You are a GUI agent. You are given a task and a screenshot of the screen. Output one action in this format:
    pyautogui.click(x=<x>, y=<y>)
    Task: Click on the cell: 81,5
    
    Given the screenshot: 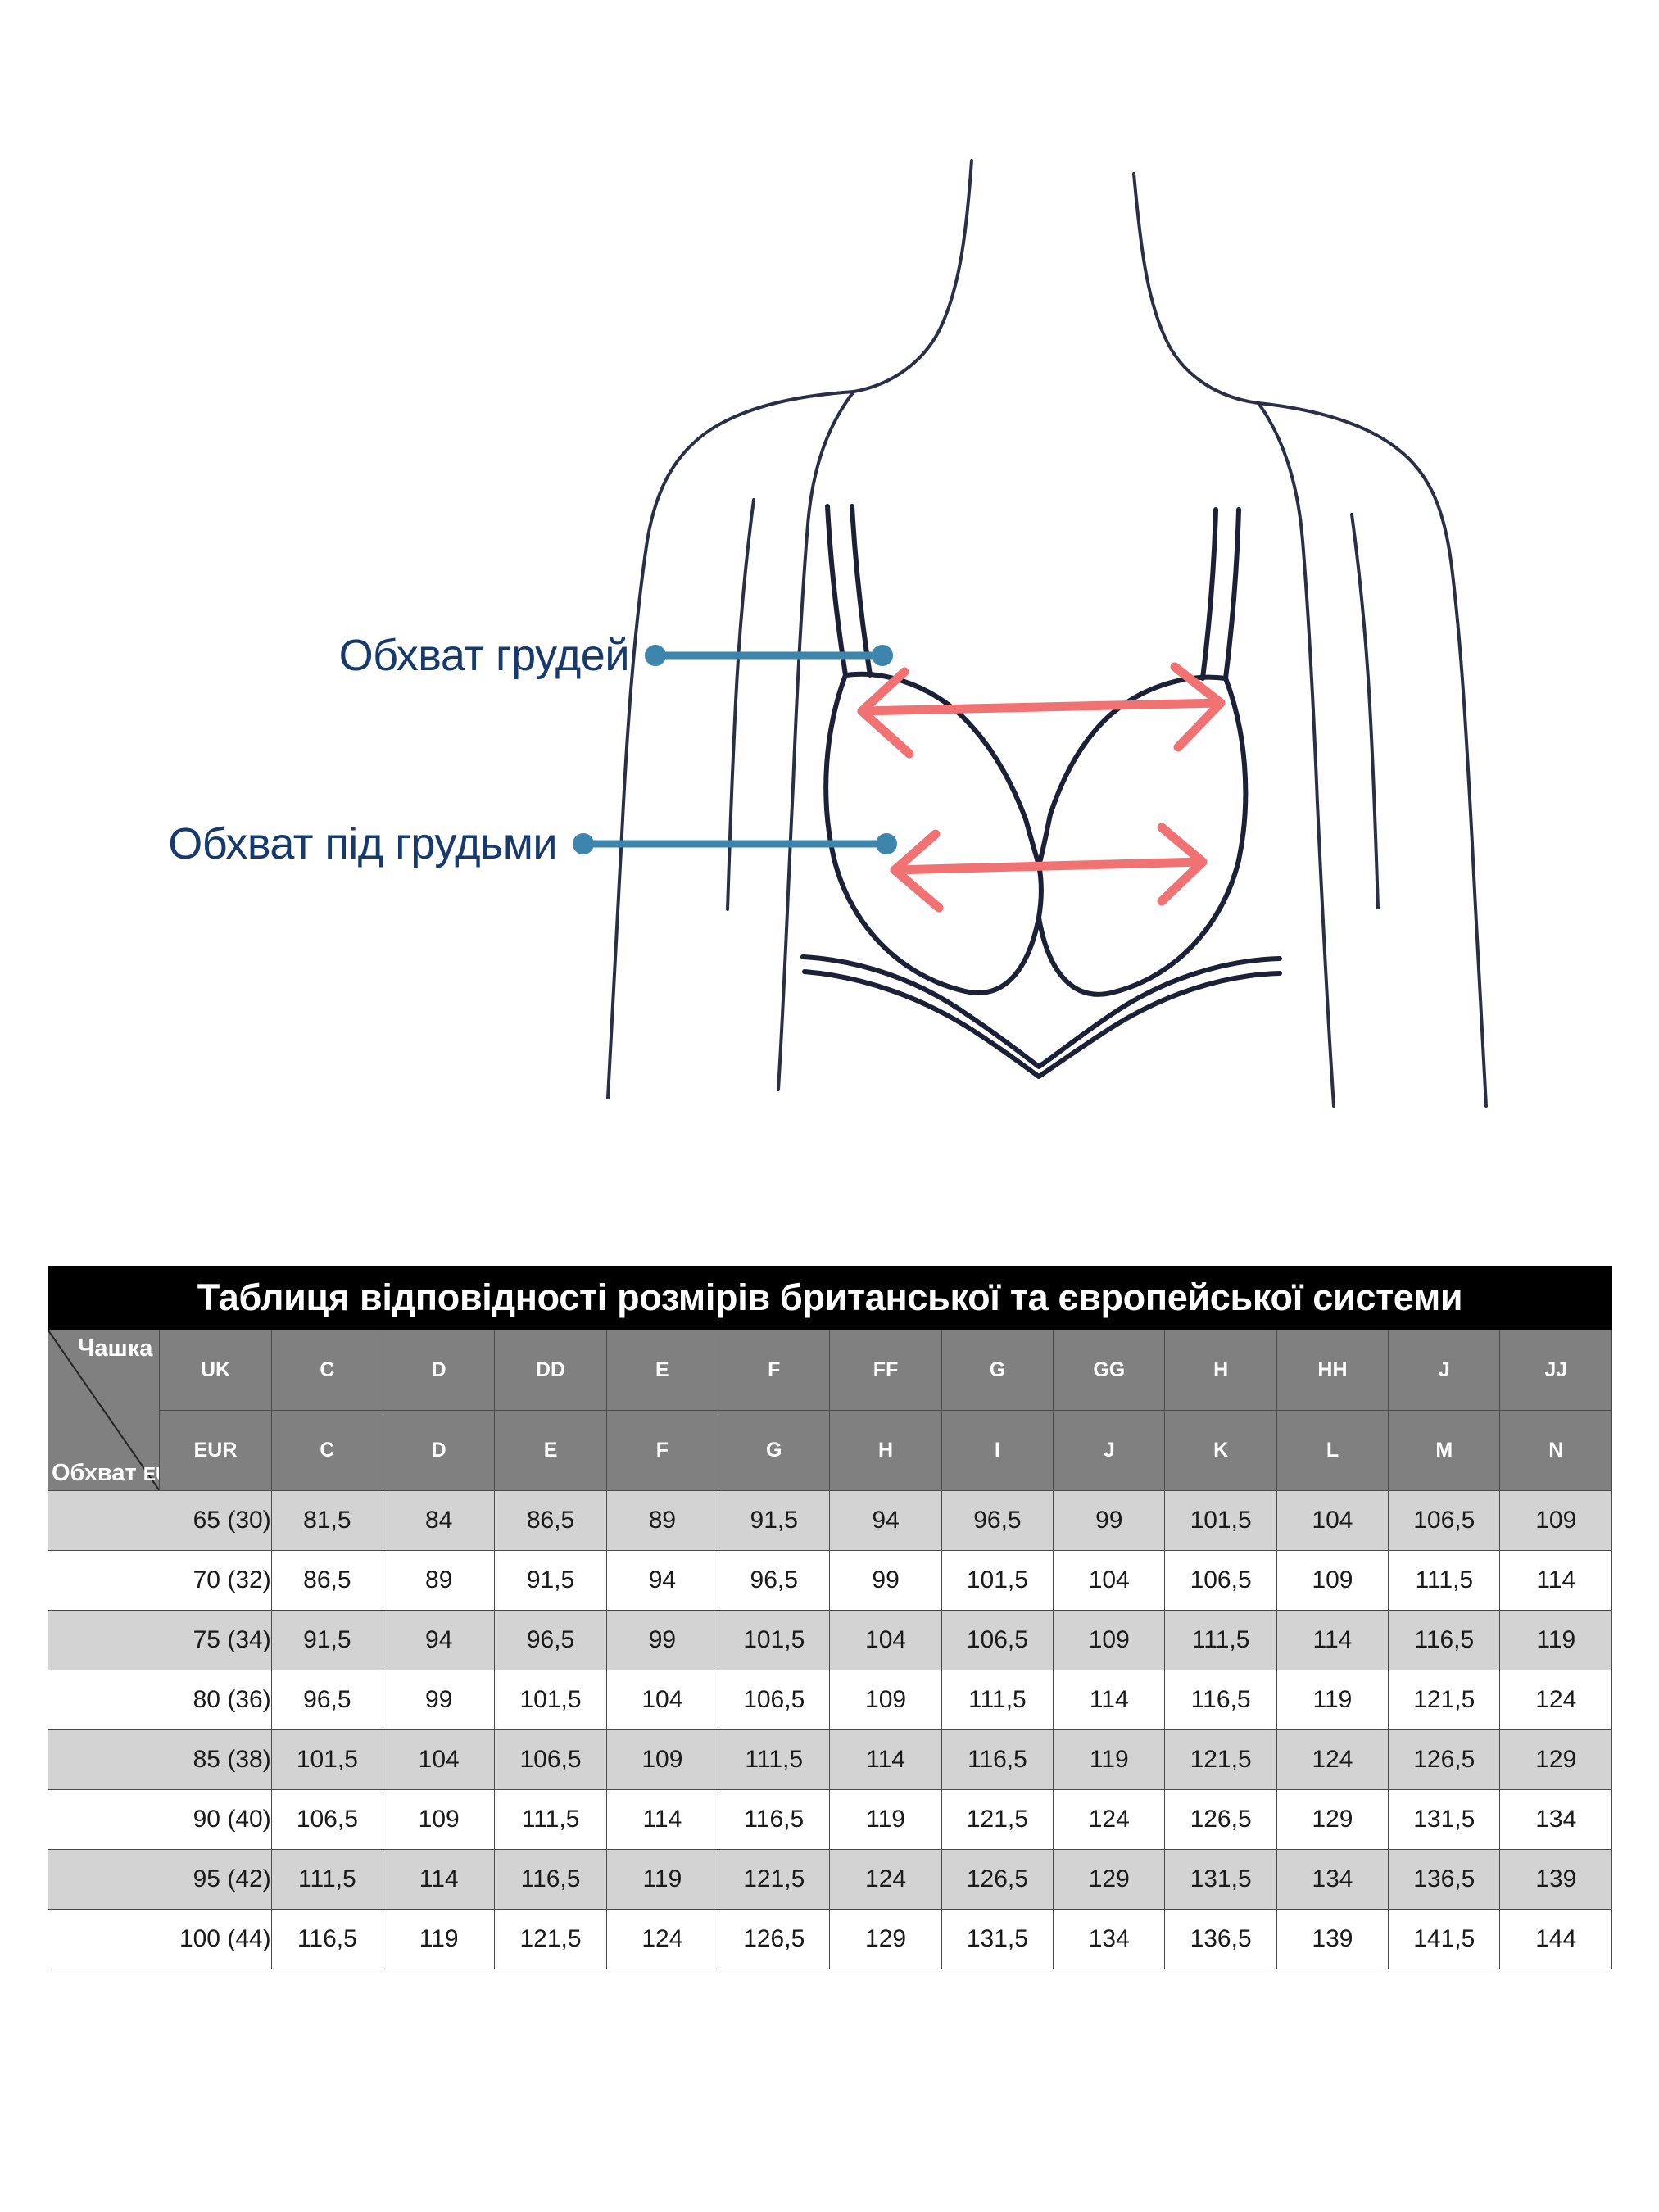 What is the action you would take?
    pyautogui.click(x=327, y=1520)
    